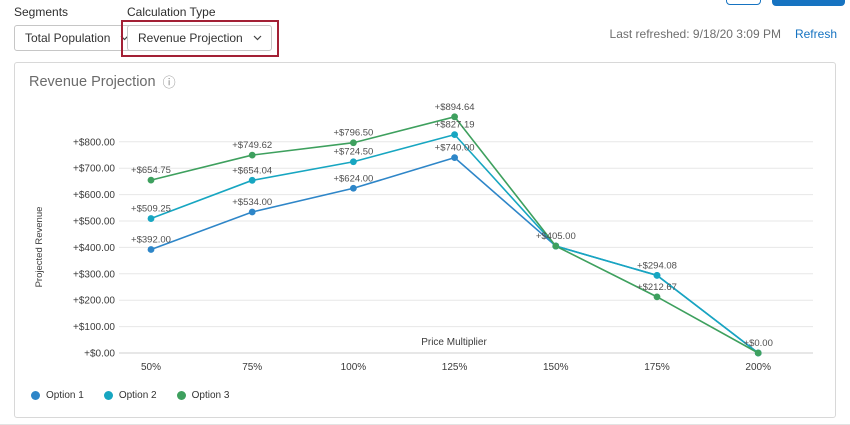  Describe the element at coordinates (94, 248) in the screenshot. I see `y-tick-label: +$400.00` at that location.